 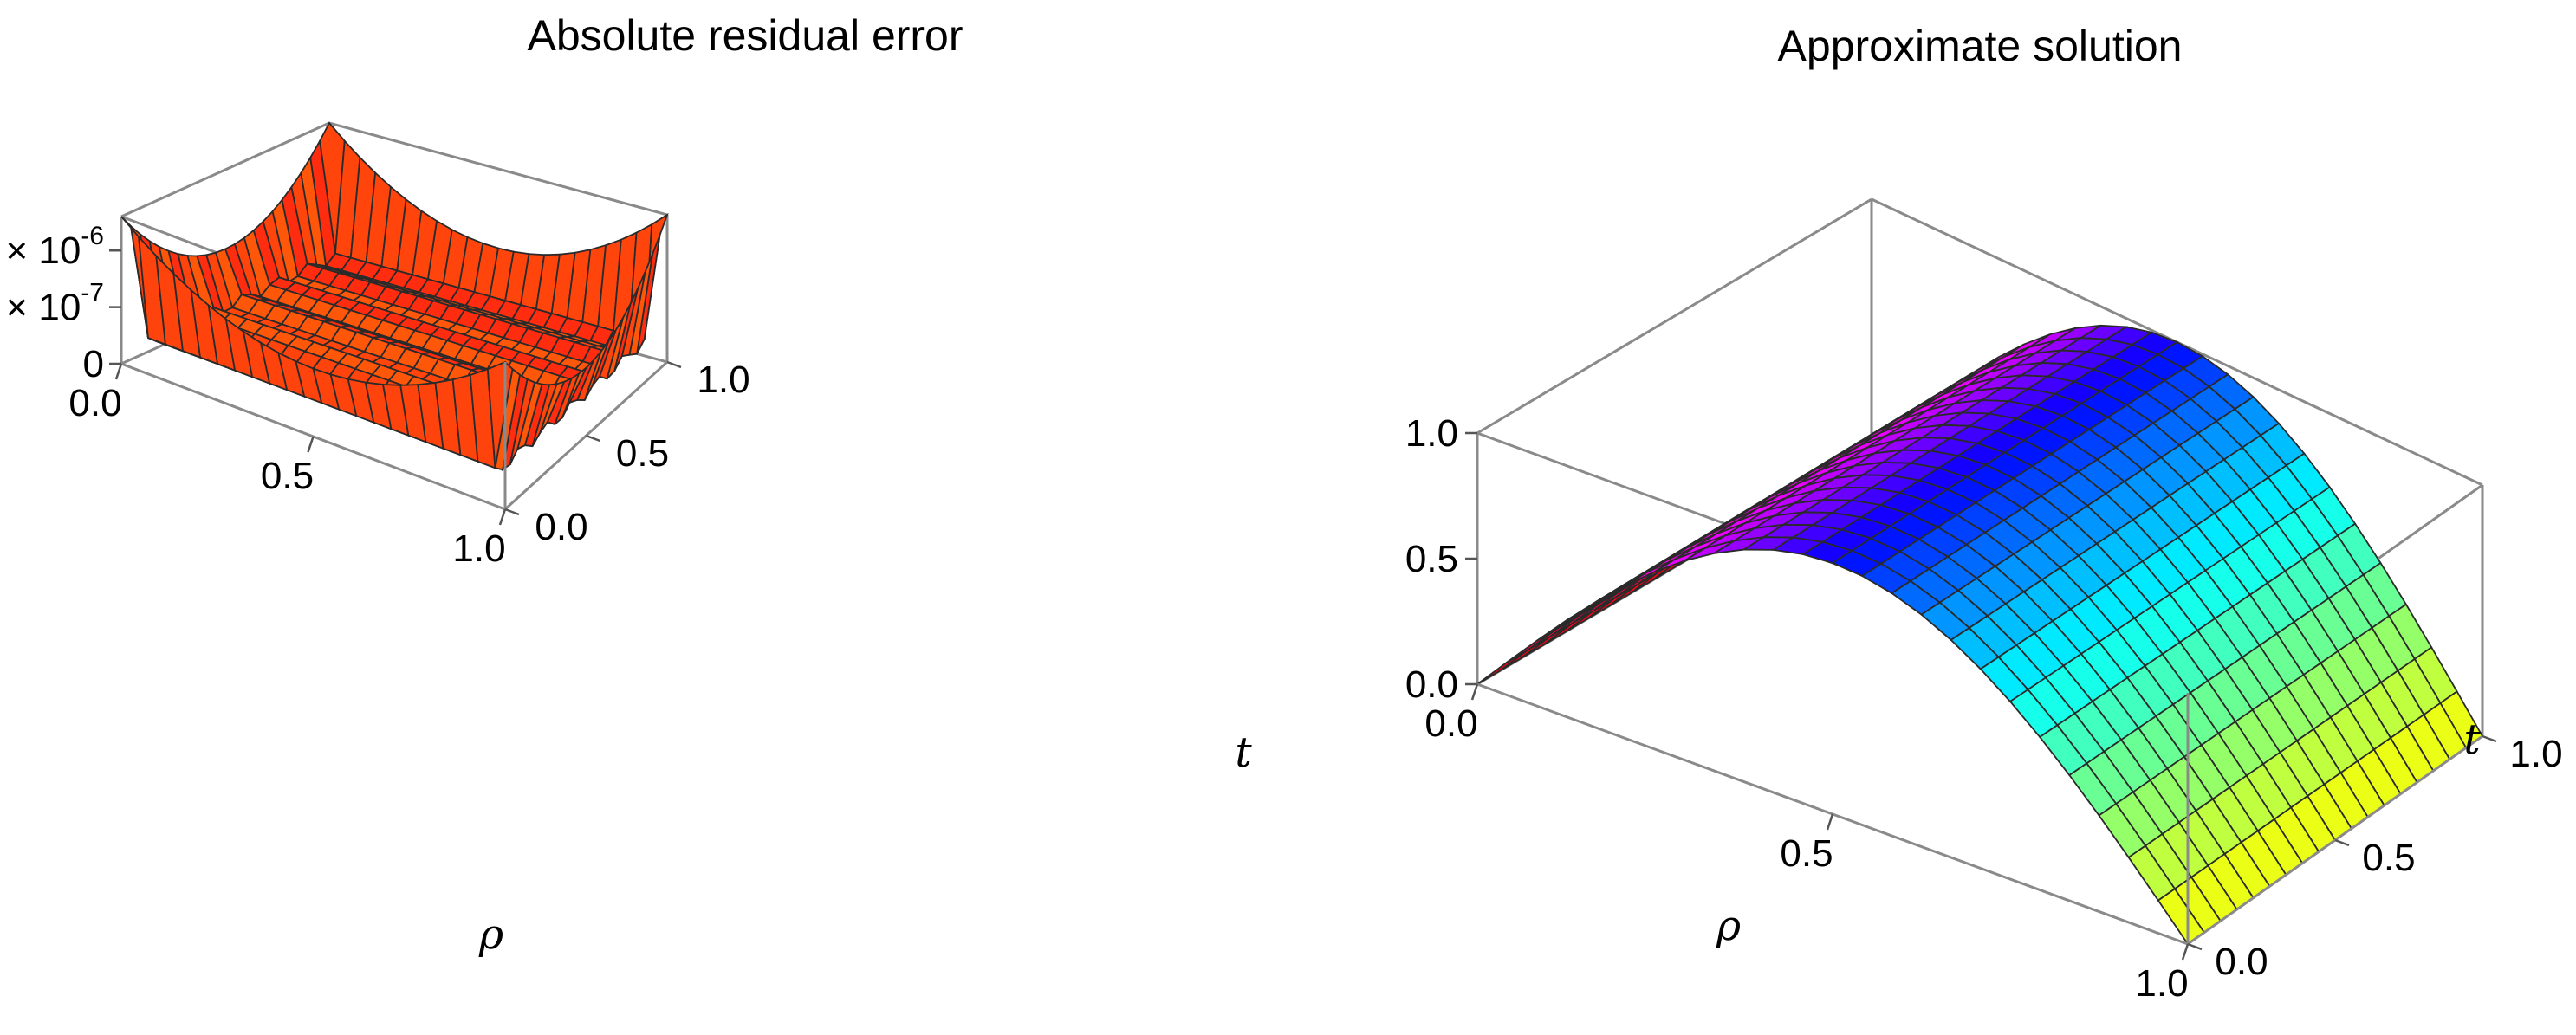 What do you see at coordinates (745, 35) in the screenshot?
I see `chart-title: Absolute residual error` at bounding box center [745, 35].